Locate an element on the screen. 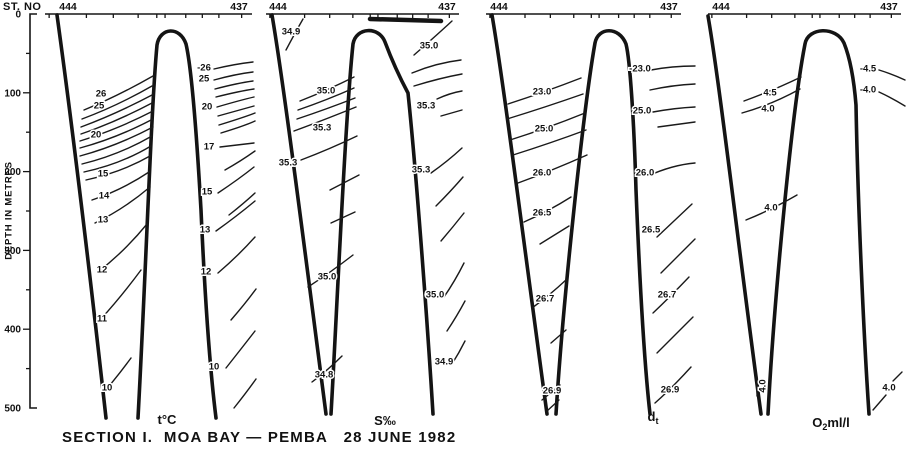  temperature-contour-label: 11 is located at coordinates (102, 319).